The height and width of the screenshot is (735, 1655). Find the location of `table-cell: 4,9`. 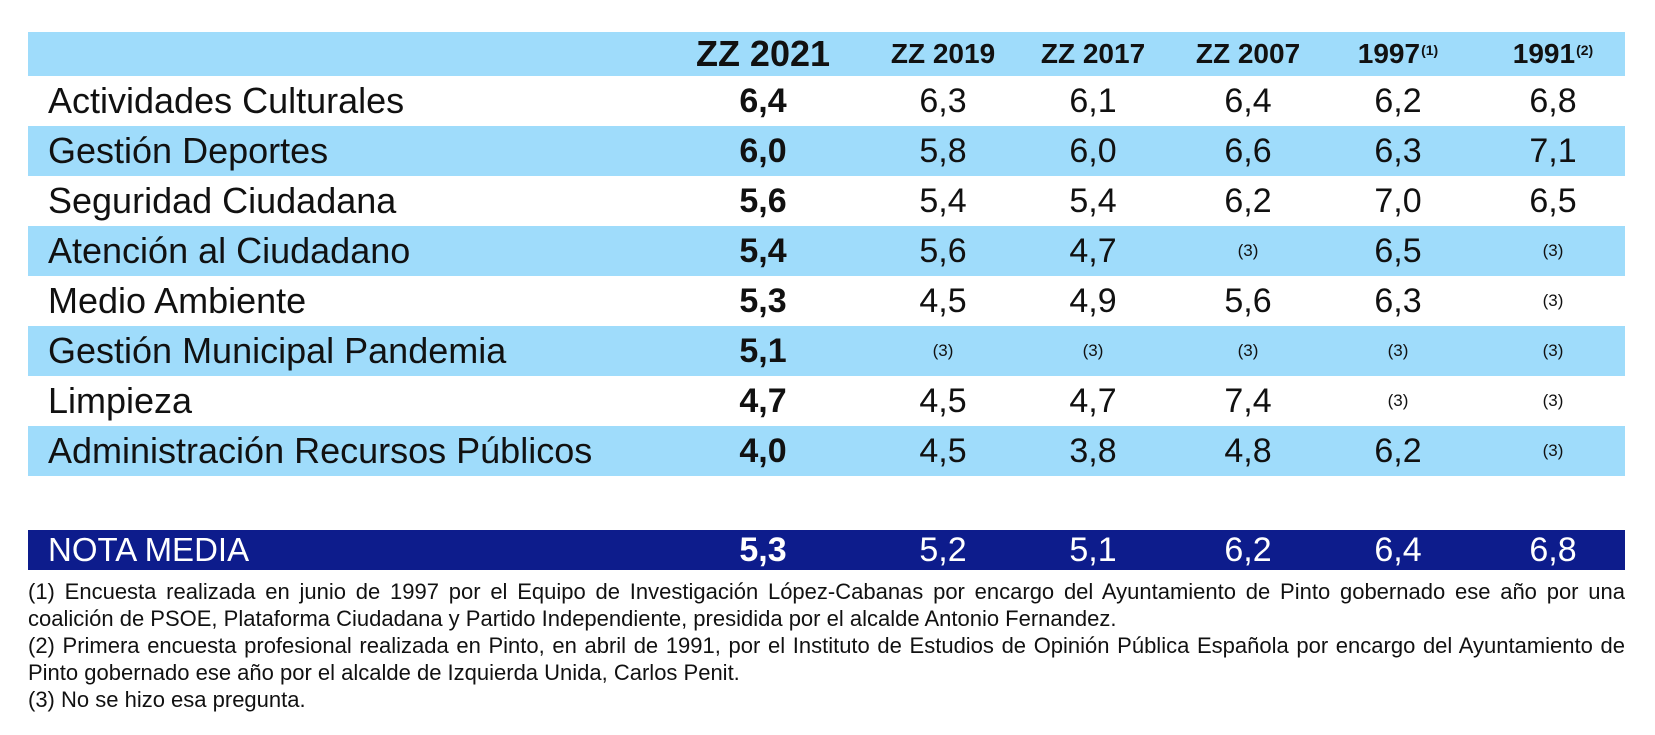

table-cell: 4,9 is located at coordinates (1093, 300).